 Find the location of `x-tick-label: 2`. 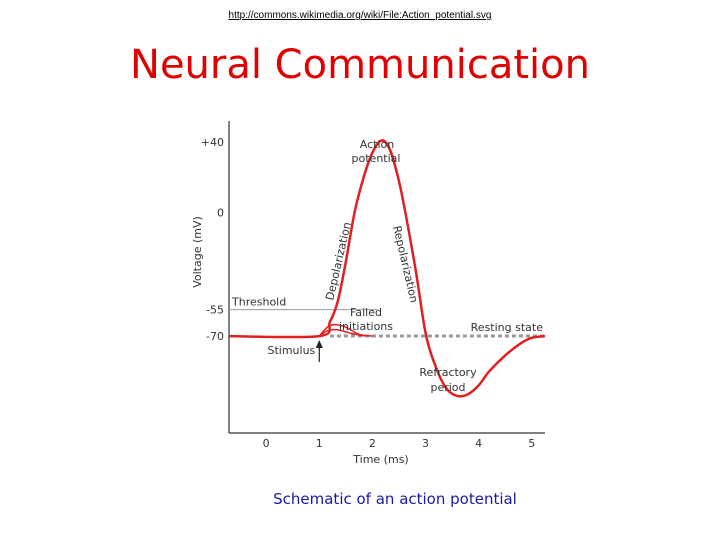

x-tick-label: 2 is located at coordinates (372, 443).